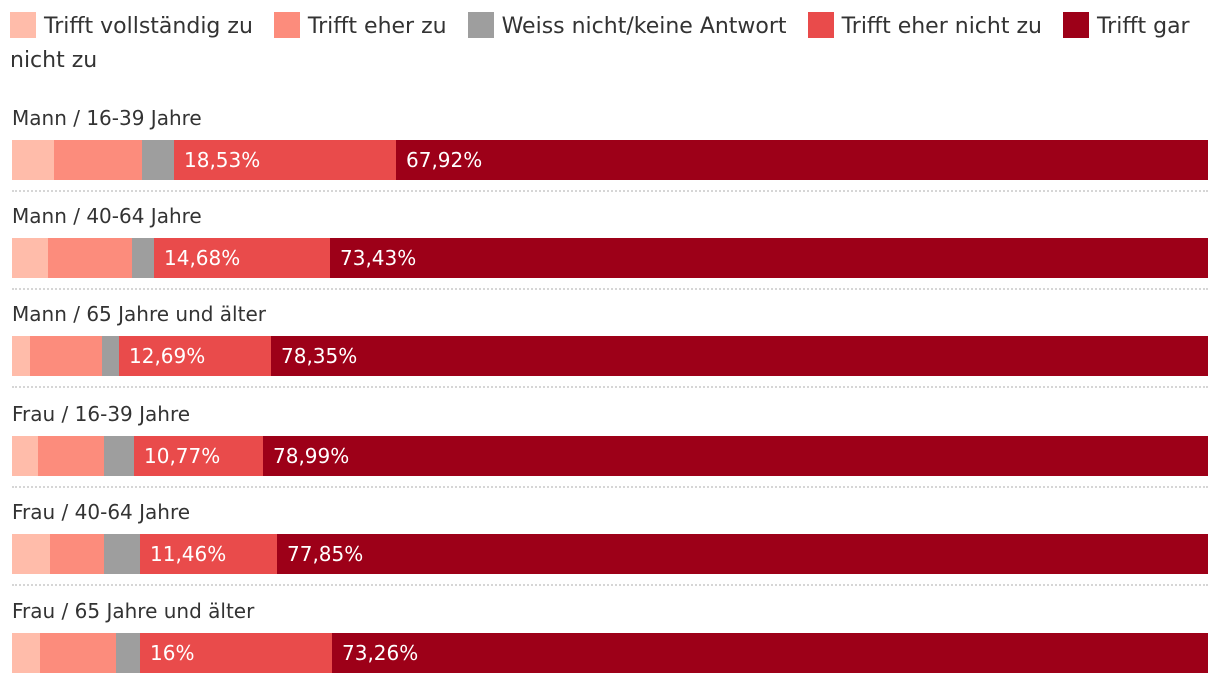 This screenshot has width=1220, height=684. I want to click on legend-item: Trifft vollständig zu, so click(131, 25).